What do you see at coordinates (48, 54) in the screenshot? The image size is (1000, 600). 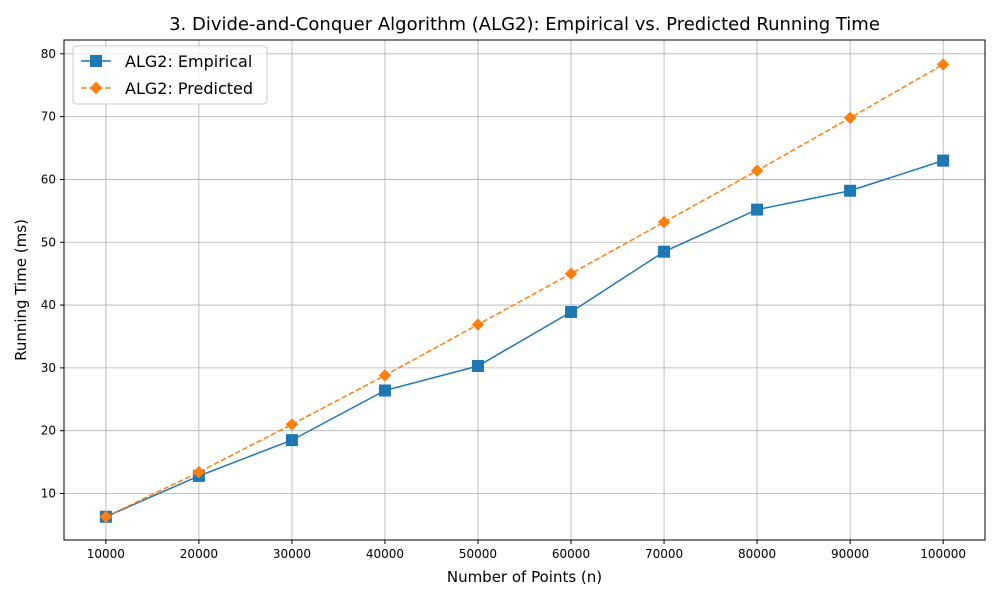 I see `y-tick-label: 80` at bounding box center [48, 54].